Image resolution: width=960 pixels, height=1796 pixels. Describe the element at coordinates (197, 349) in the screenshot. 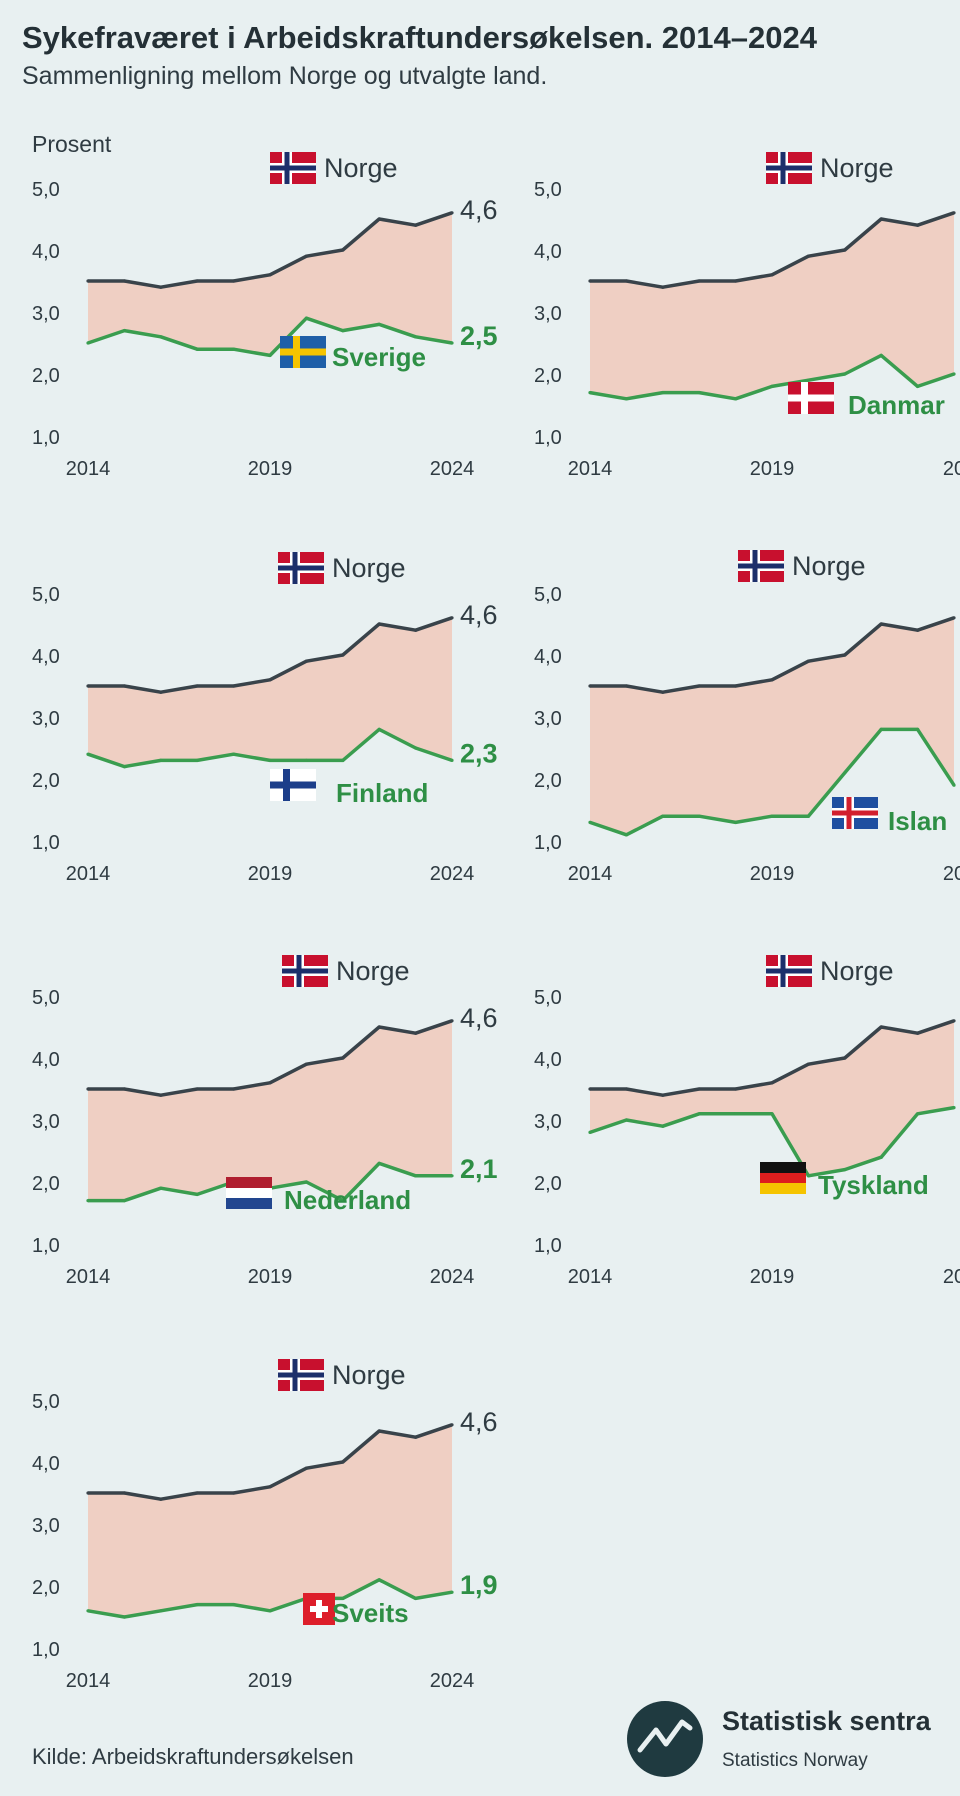

I see `data-point-sverige` at that location.